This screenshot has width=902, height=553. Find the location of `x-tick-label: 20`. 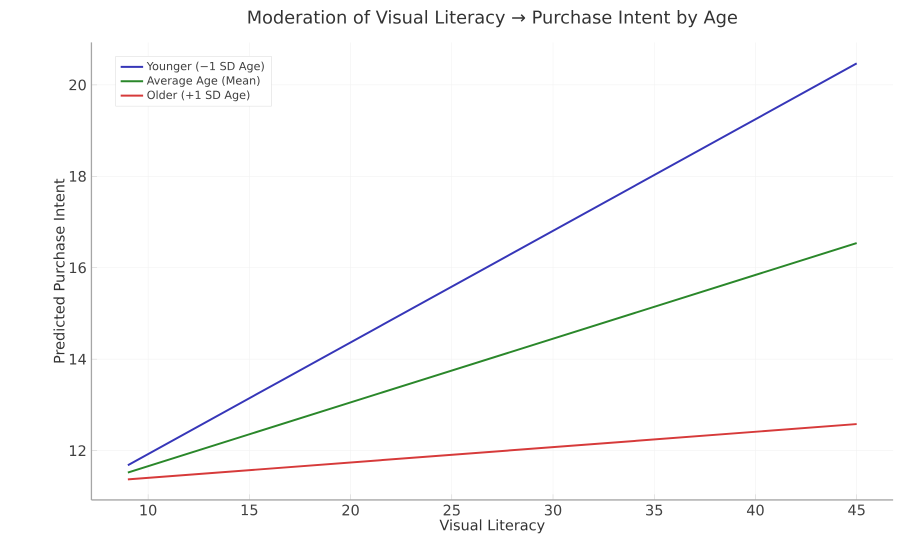

x-tick-label: 20 is located at coordinates (350, 510).